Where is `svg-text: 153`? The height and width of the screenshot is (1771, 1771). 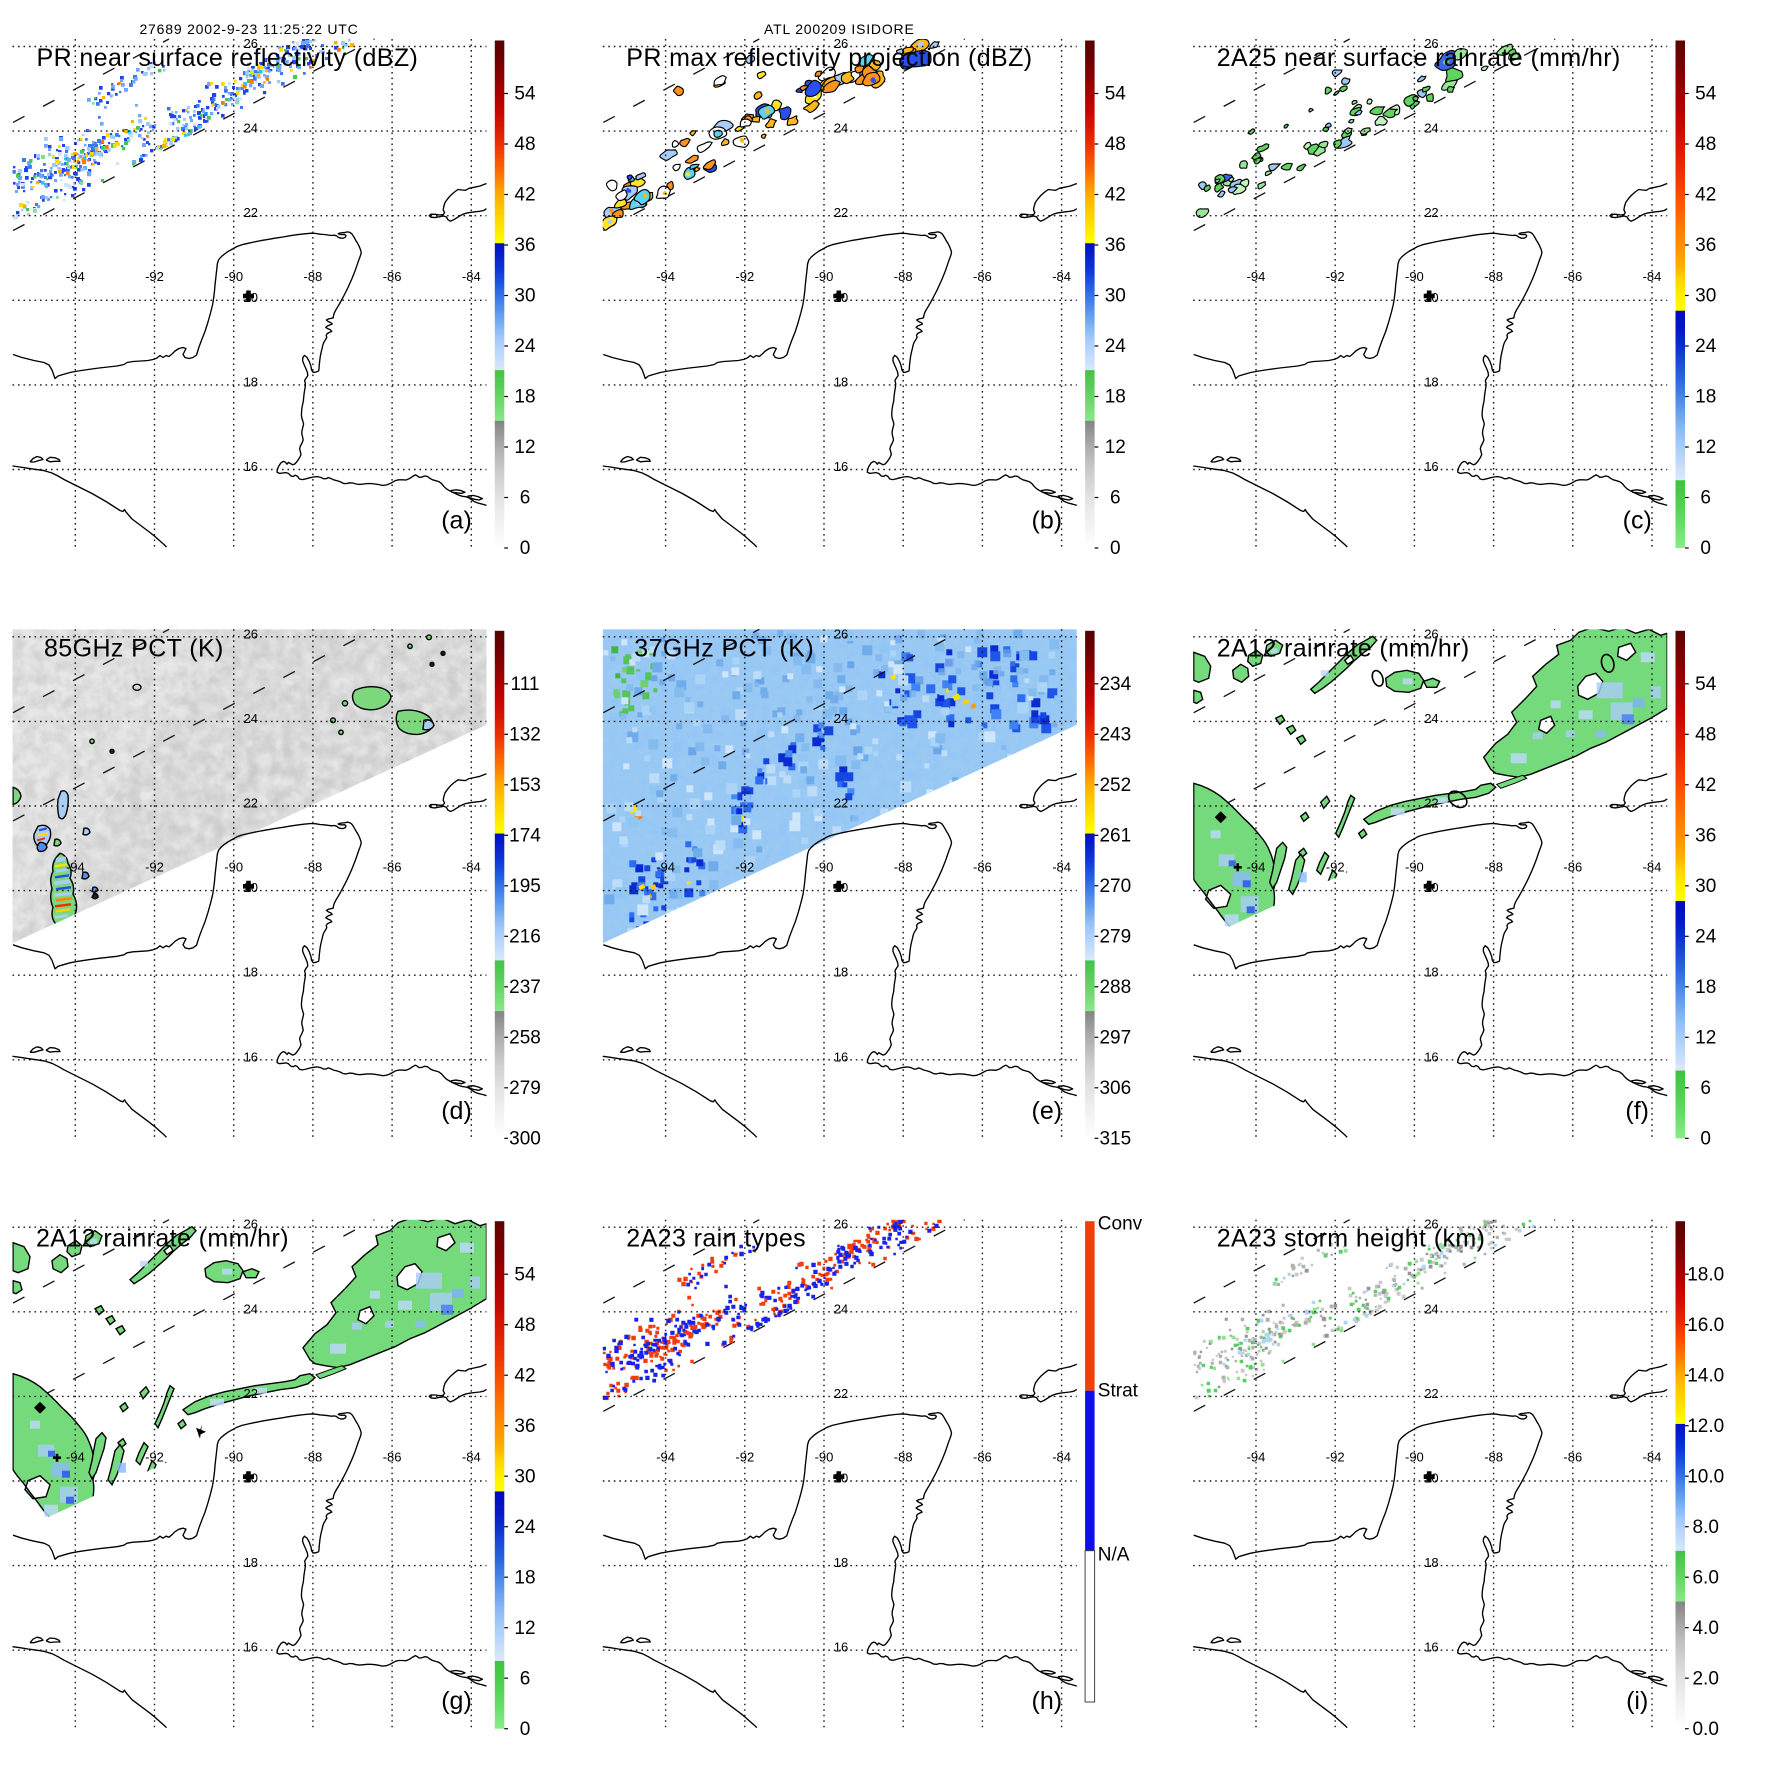 svg-text: 153 is located at coordinates (525, 785).